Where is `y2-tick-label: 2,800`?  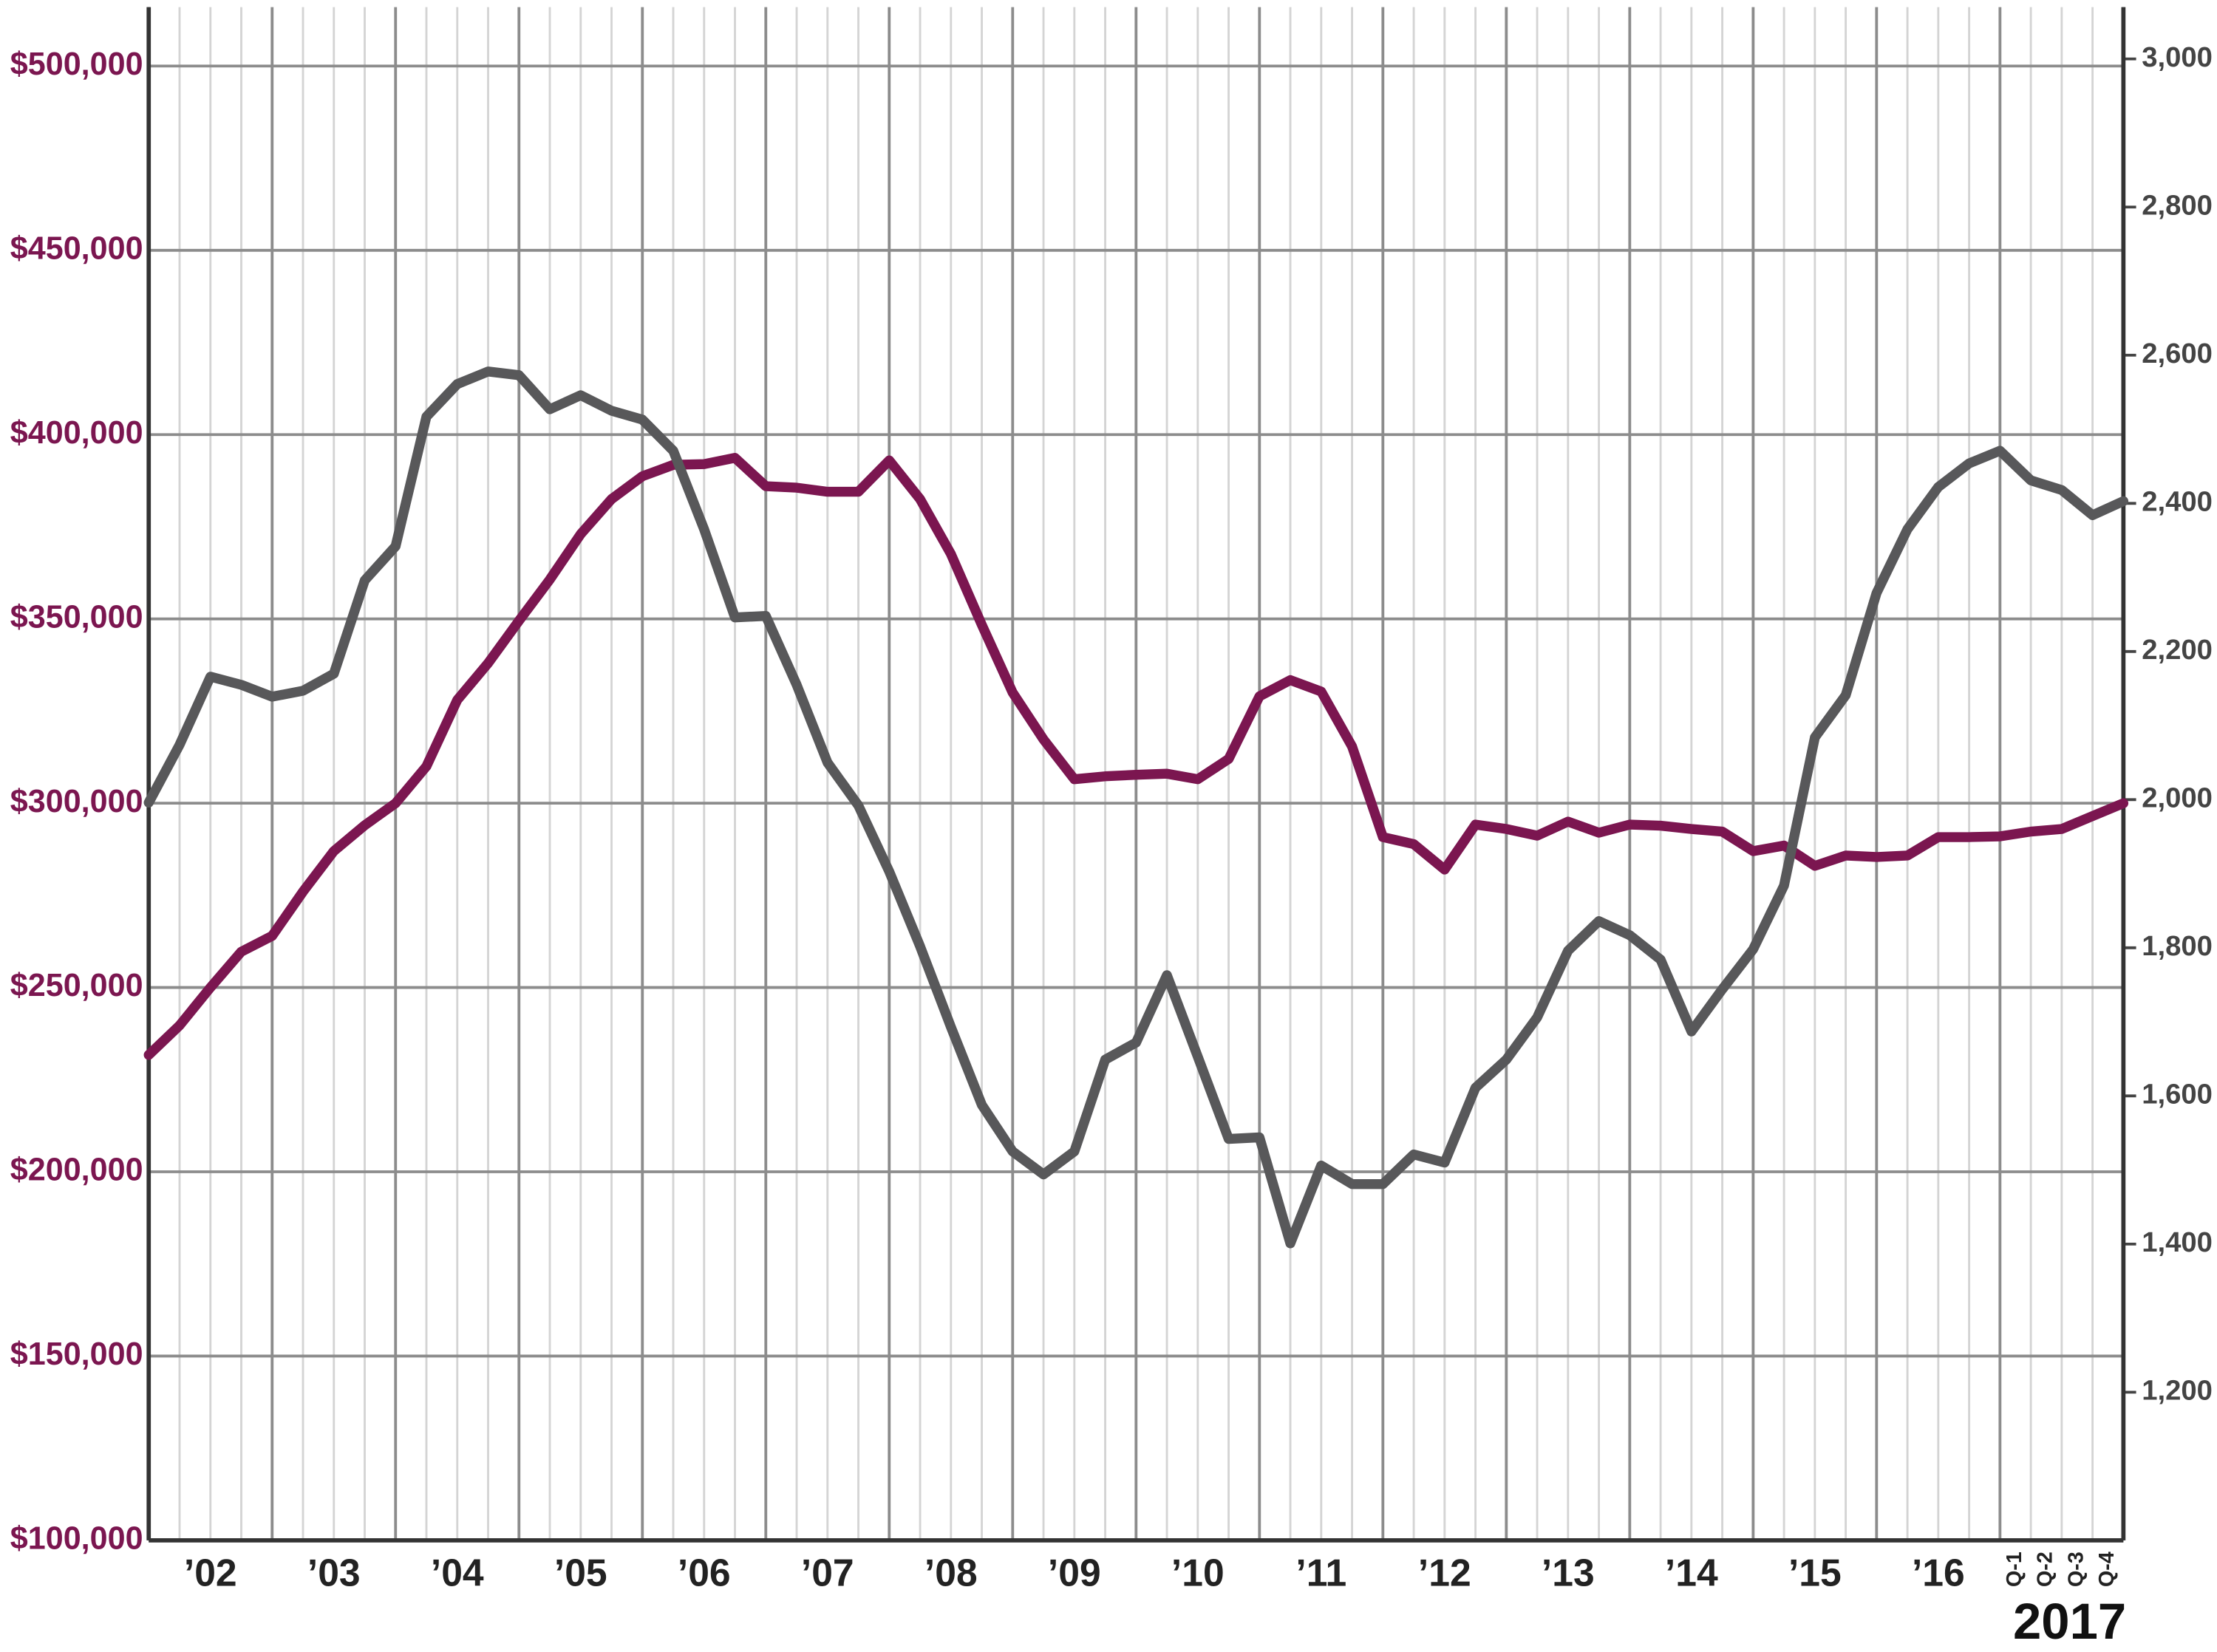 y2-tick-label: 2,800 is located at coordinates (2177, 205).